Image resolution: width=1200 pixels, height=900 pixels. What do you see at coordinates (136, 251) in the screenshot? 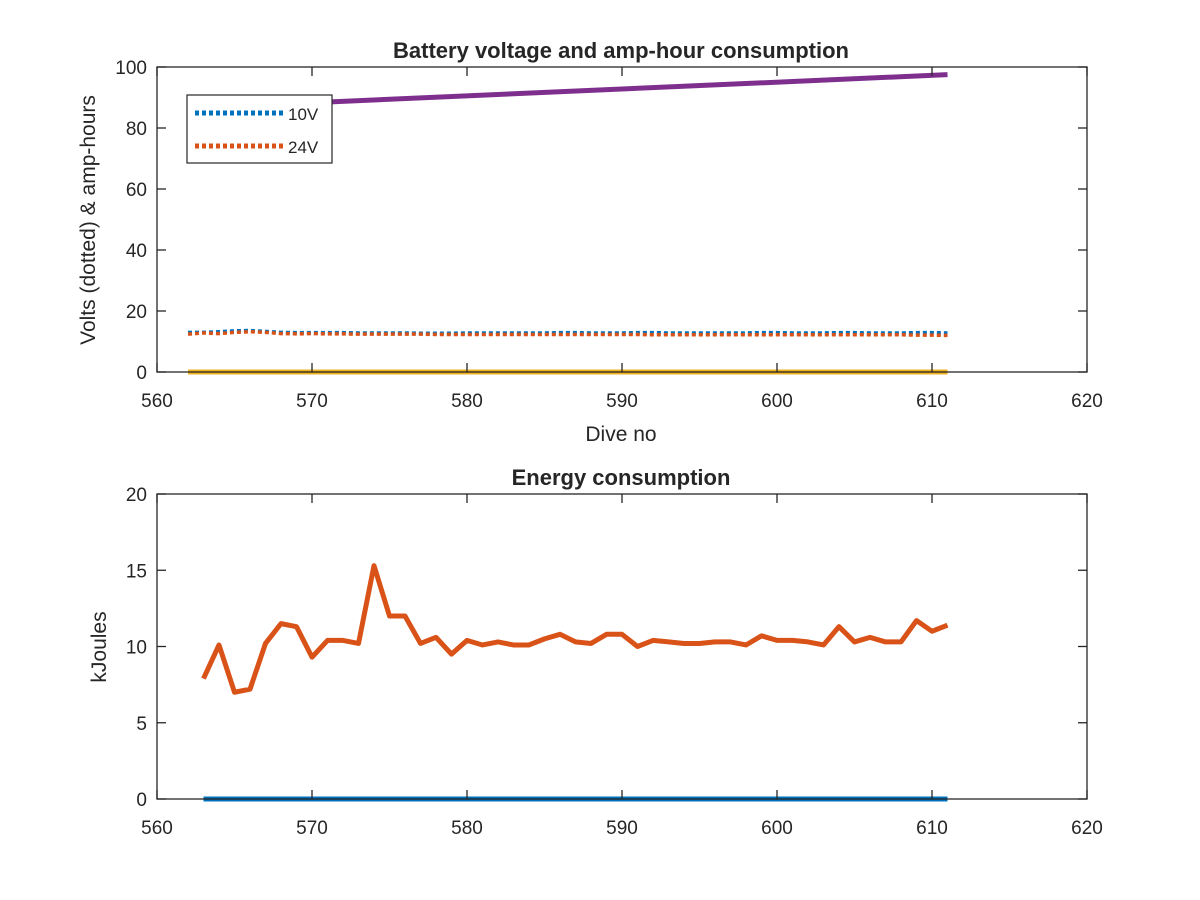
I see `y-tick-label: 40` at bounding box center [136, 251].